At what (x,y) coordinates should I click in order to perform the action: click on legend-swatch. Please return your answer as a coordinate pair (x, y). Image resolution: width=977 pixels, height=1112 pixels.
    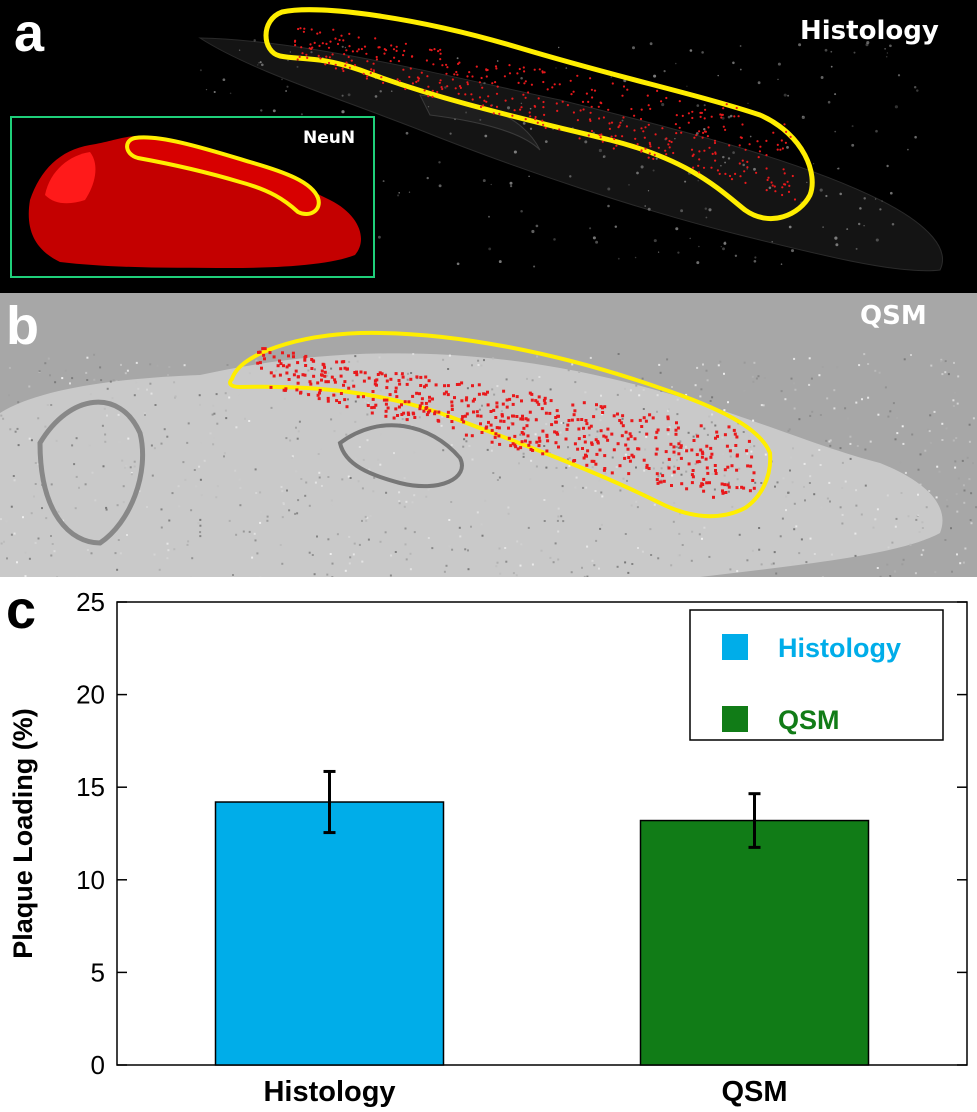
    Looking at the image, I should click on (735, 647).